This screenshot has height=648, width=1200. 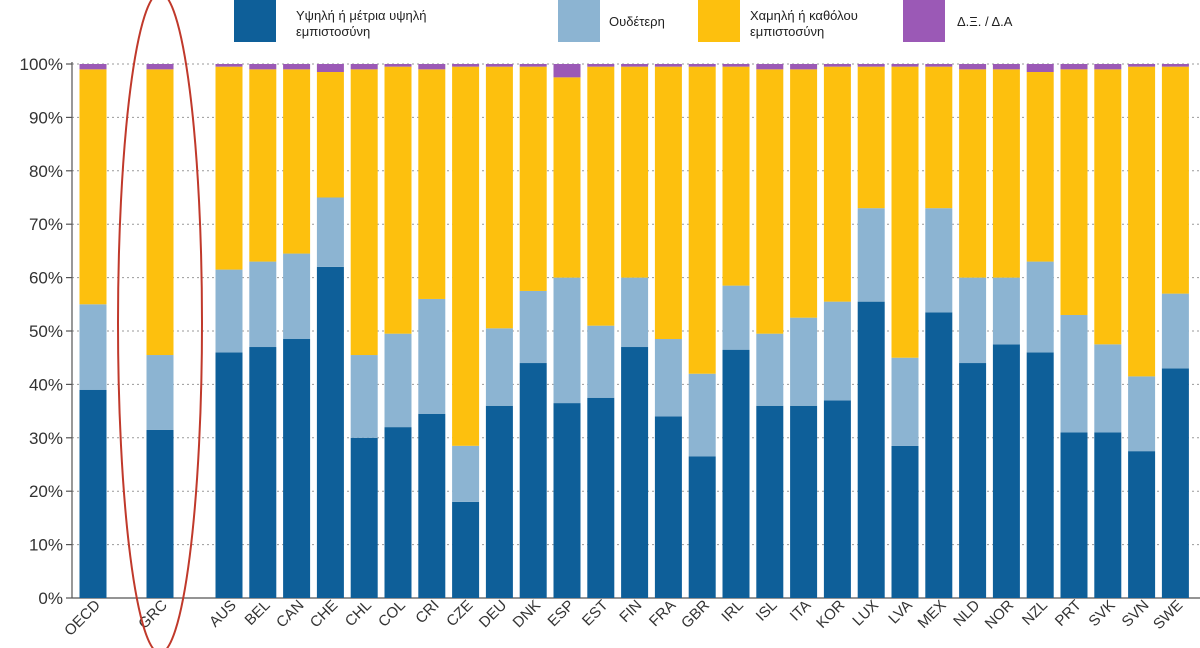 What do you see at coordinates (1068, 613) in the screenshot?
I see `x-category-label: PRT` at bounding box center [1068, 613].